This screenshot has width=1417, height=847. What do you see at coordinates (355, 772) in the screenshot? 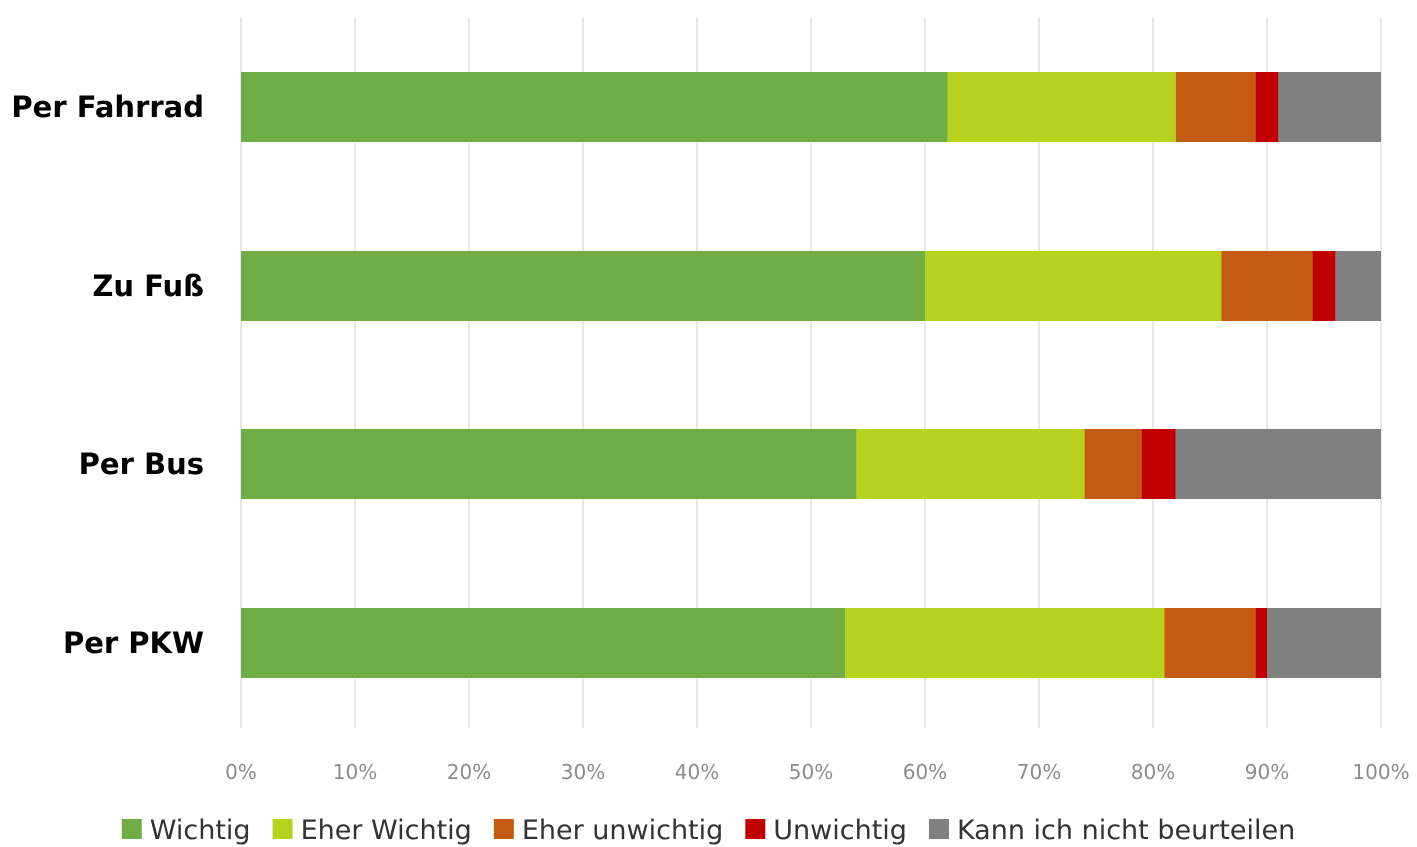
I see `x-tick-label: 10%` at bounding box center [355, 772].